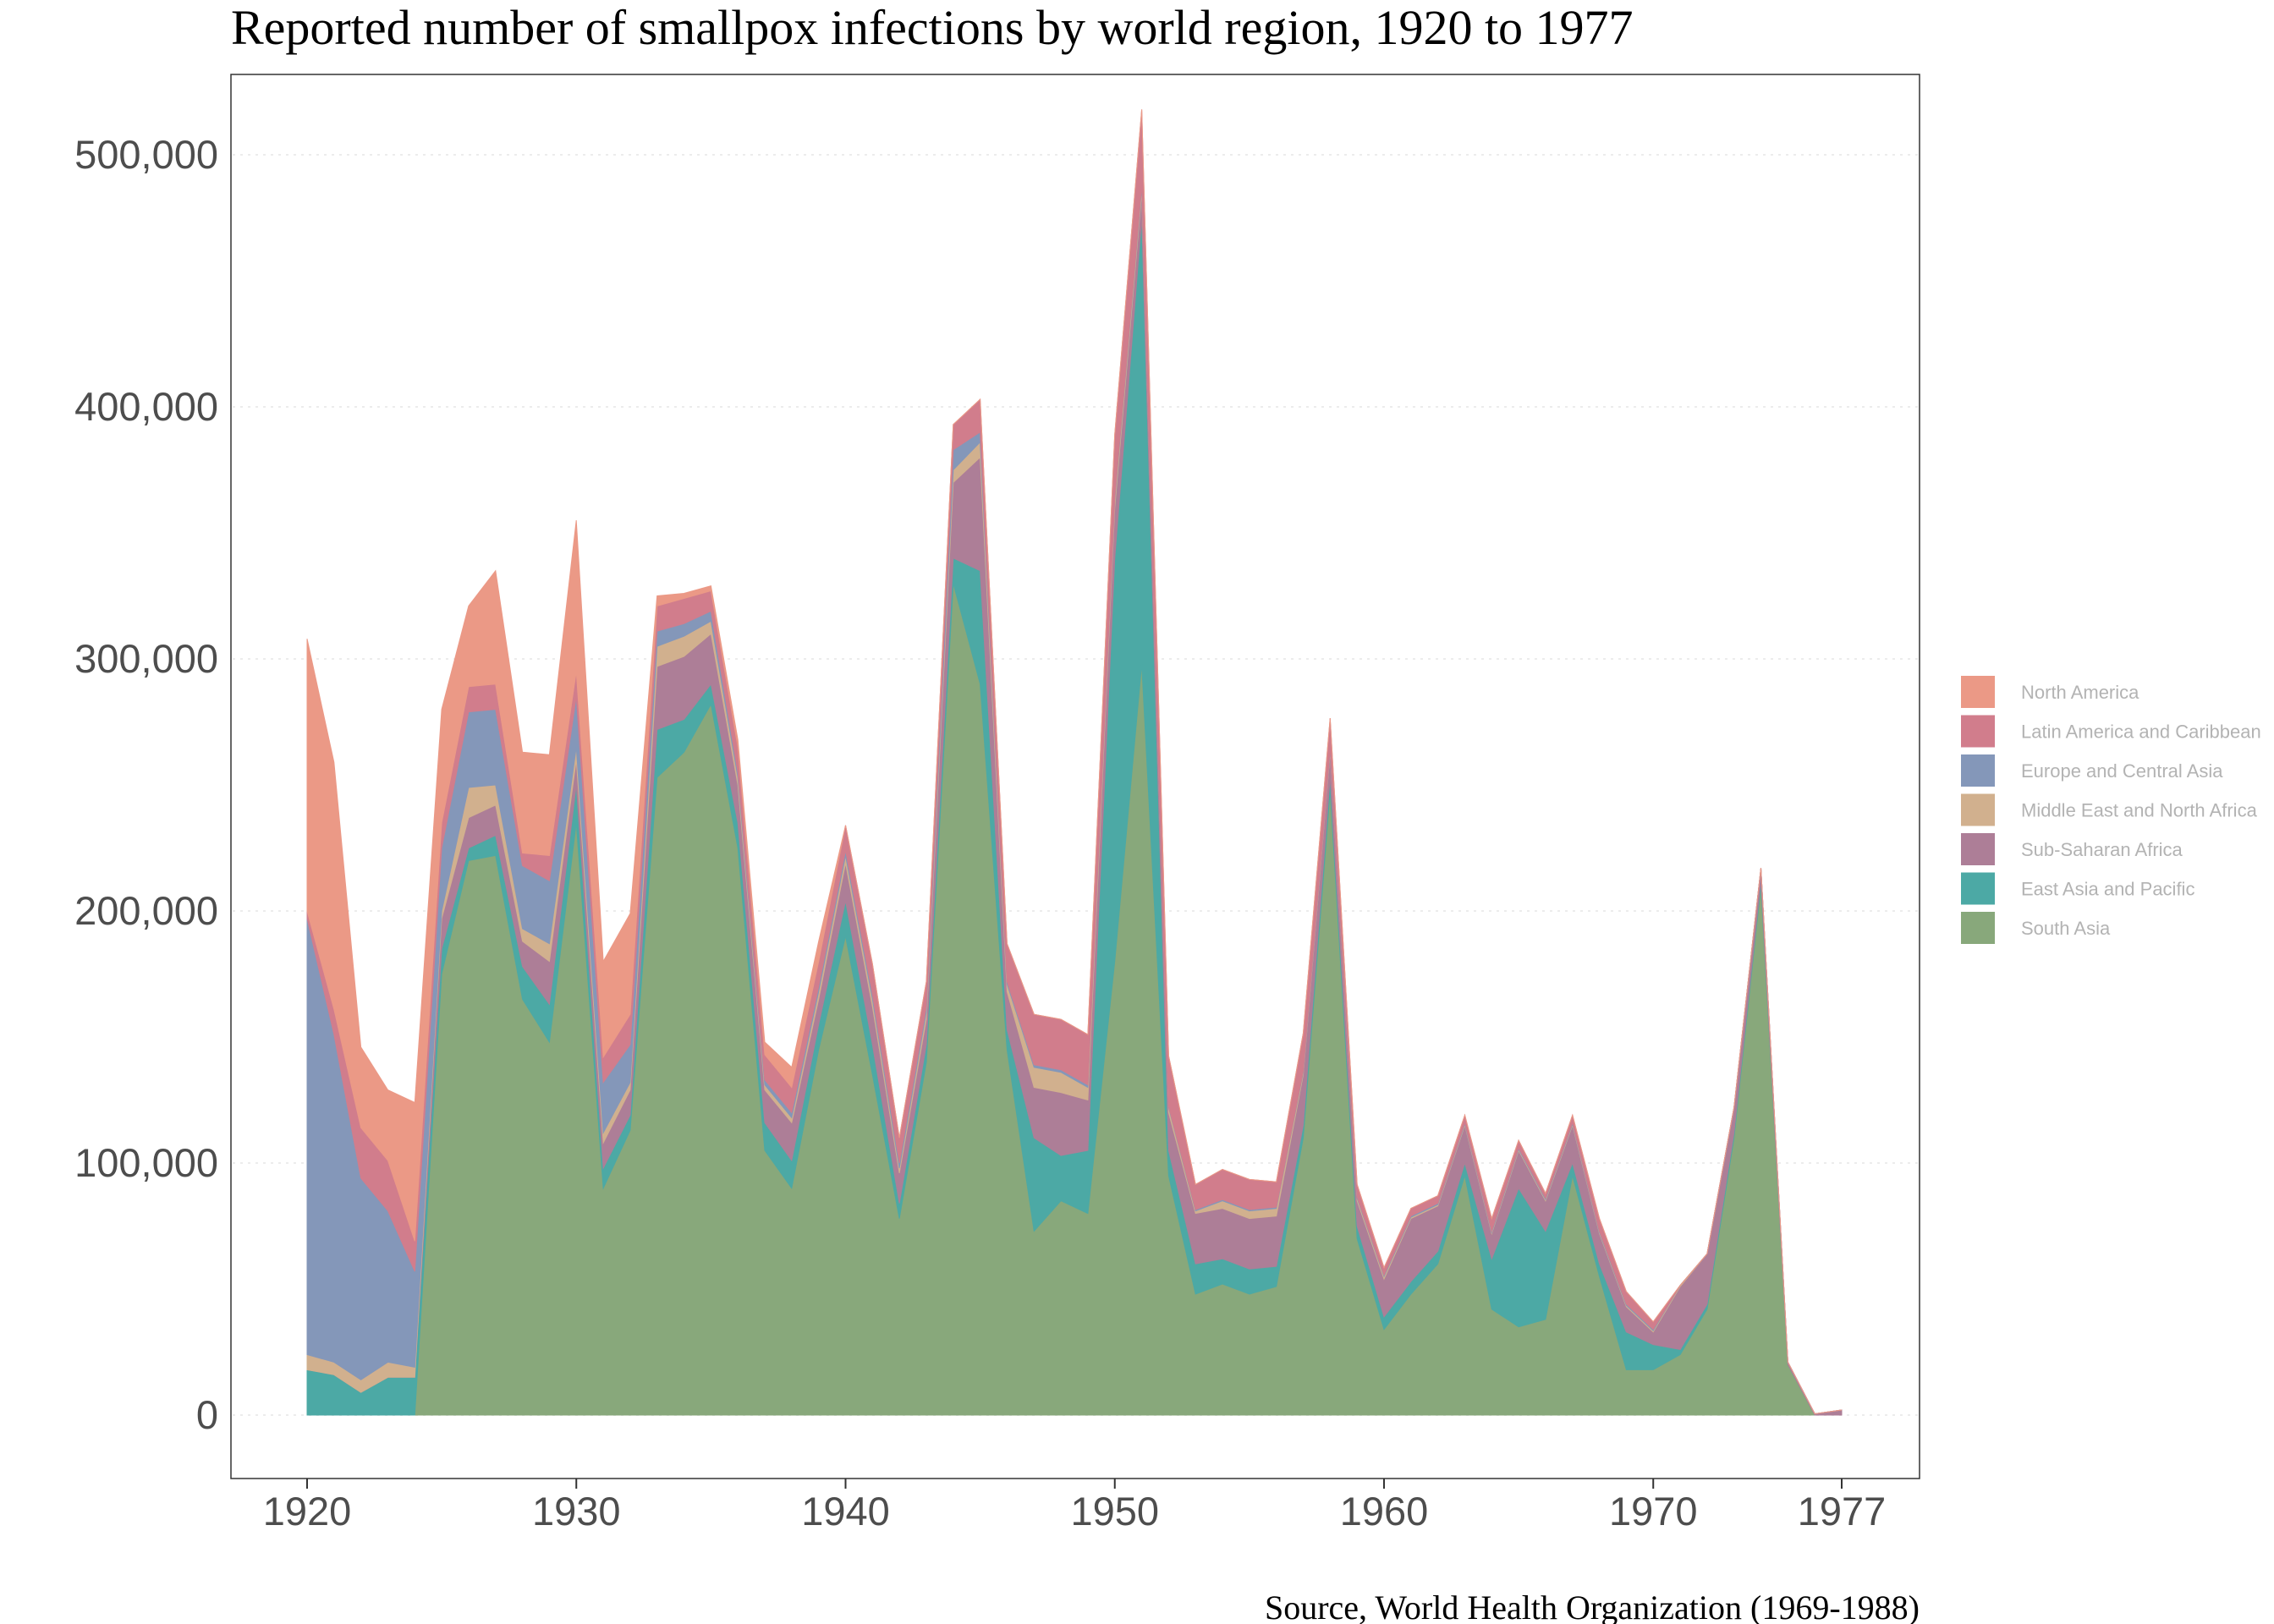 This screenshot has width=2274, height=1624. I want to click on y-tick-label: 400,000, so click(146, 407).